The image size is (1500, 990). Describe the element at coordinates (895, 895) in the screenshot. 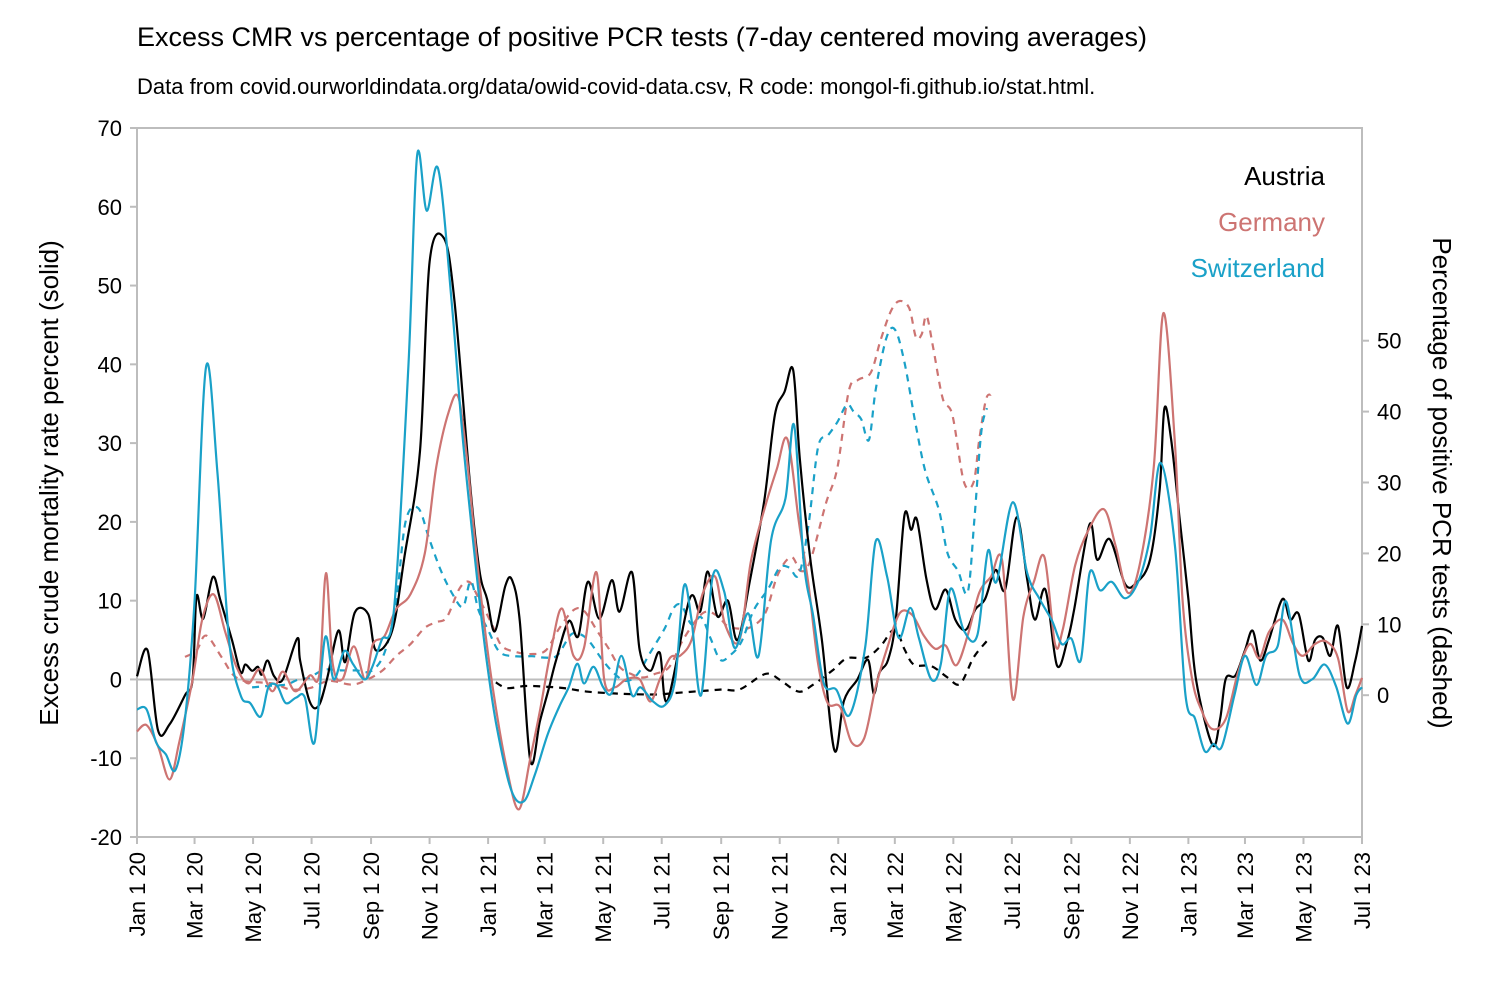

I see `x-tick-label: Mar 1 22` at that location.